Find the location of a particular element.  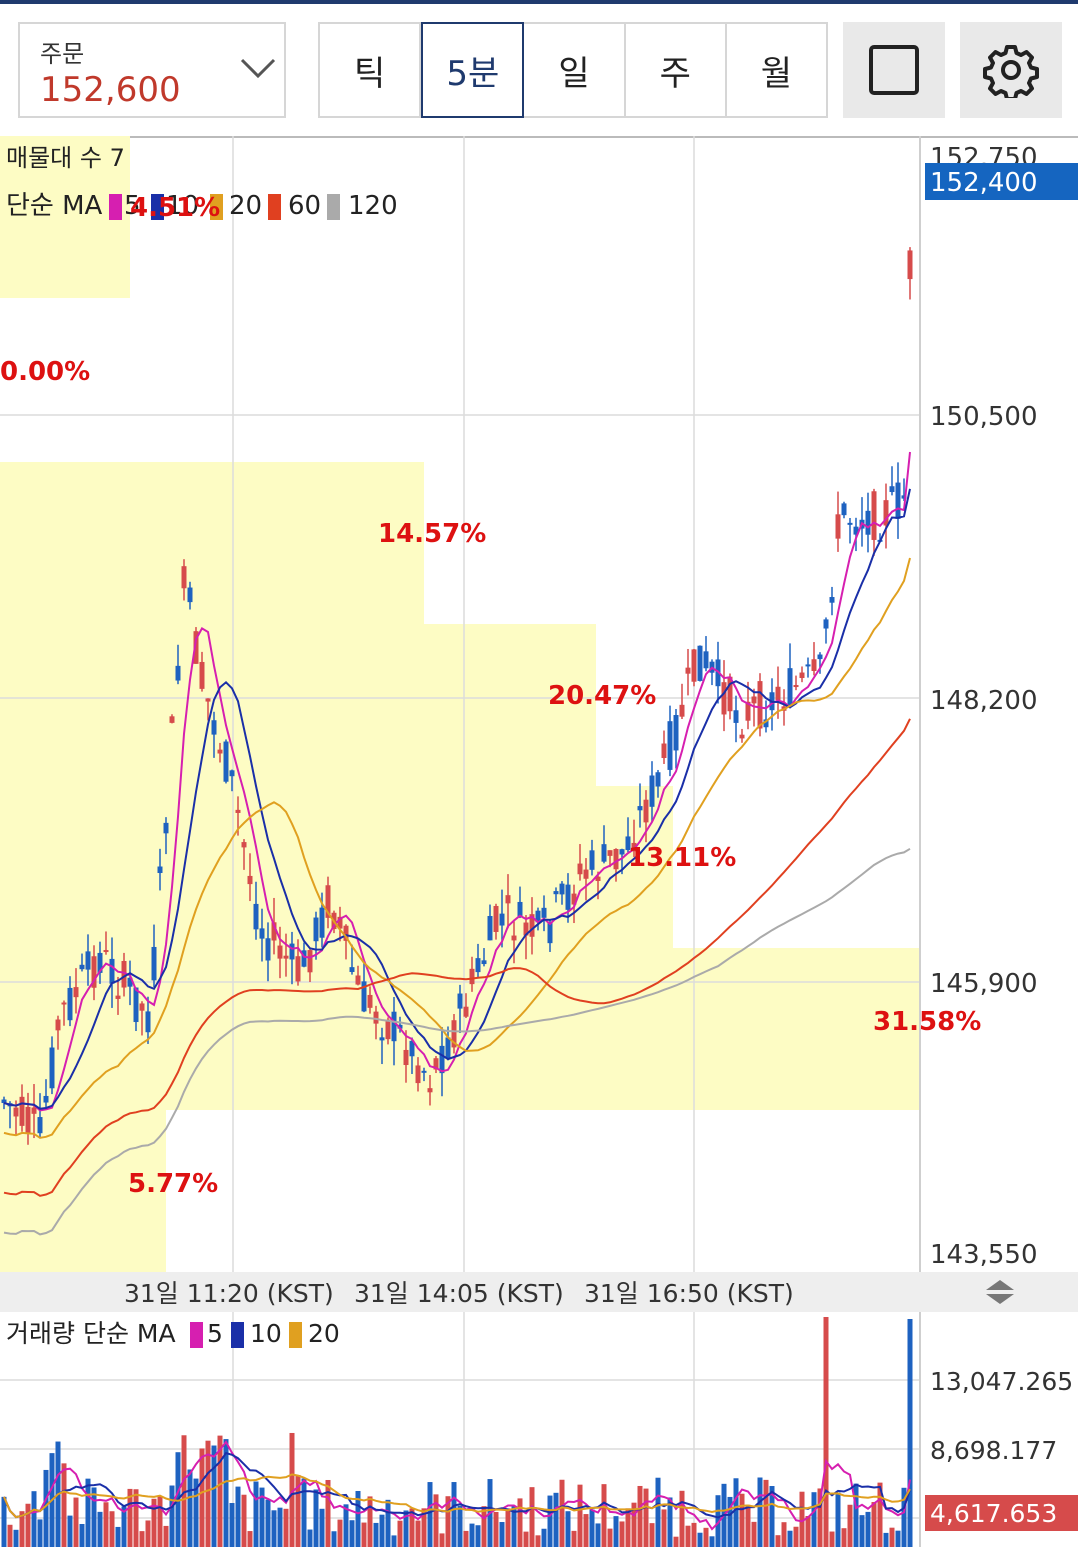

tab-5min: 5분 is located at coordinates (473, 70).